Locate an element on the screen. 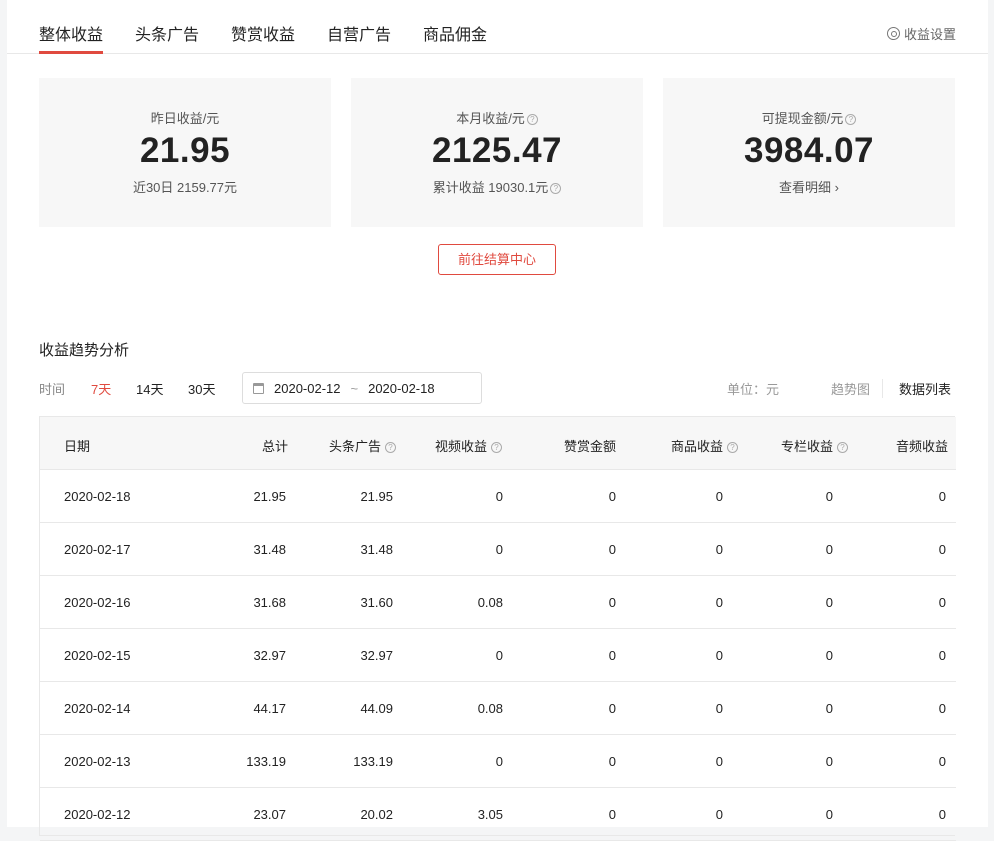  tab-commission: 商品佣金 is located at coordinates (455, 35).